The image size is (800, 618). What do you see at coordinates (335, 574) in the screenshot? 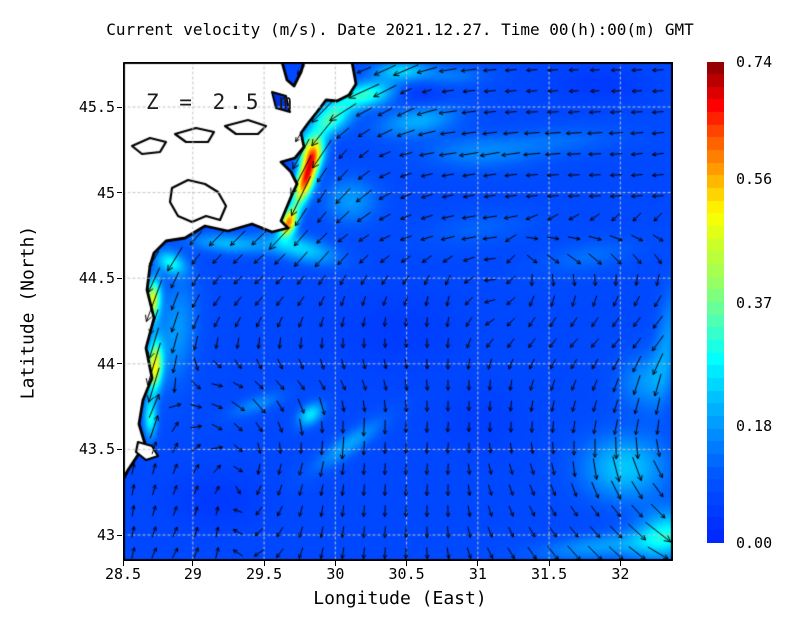
I see `x-tick-label: 30` at bounding box center [335, 574].